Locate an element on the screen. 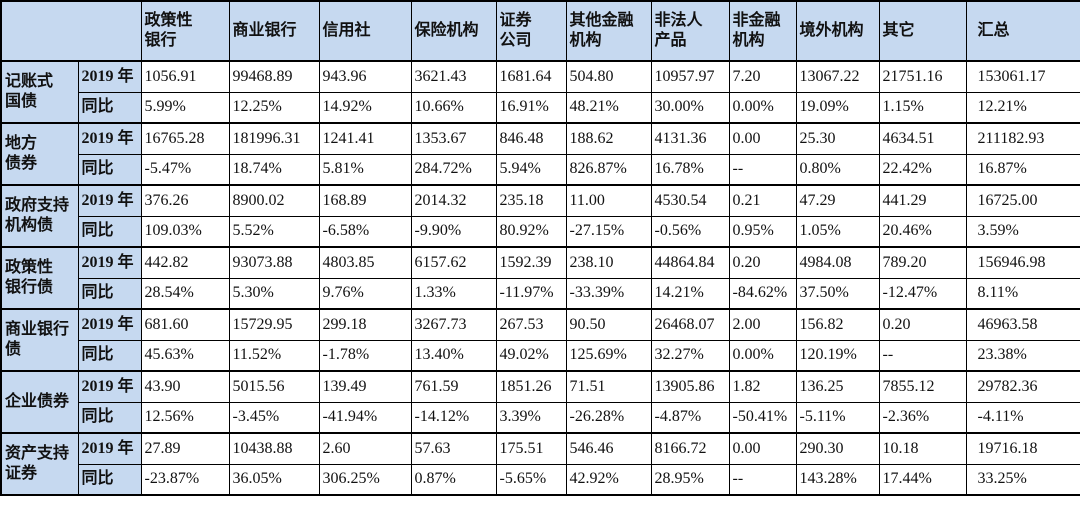 The width and height of the screenshot is (1080, 511). value-cell: 153061.17 is located at coordinates (1022, 76).